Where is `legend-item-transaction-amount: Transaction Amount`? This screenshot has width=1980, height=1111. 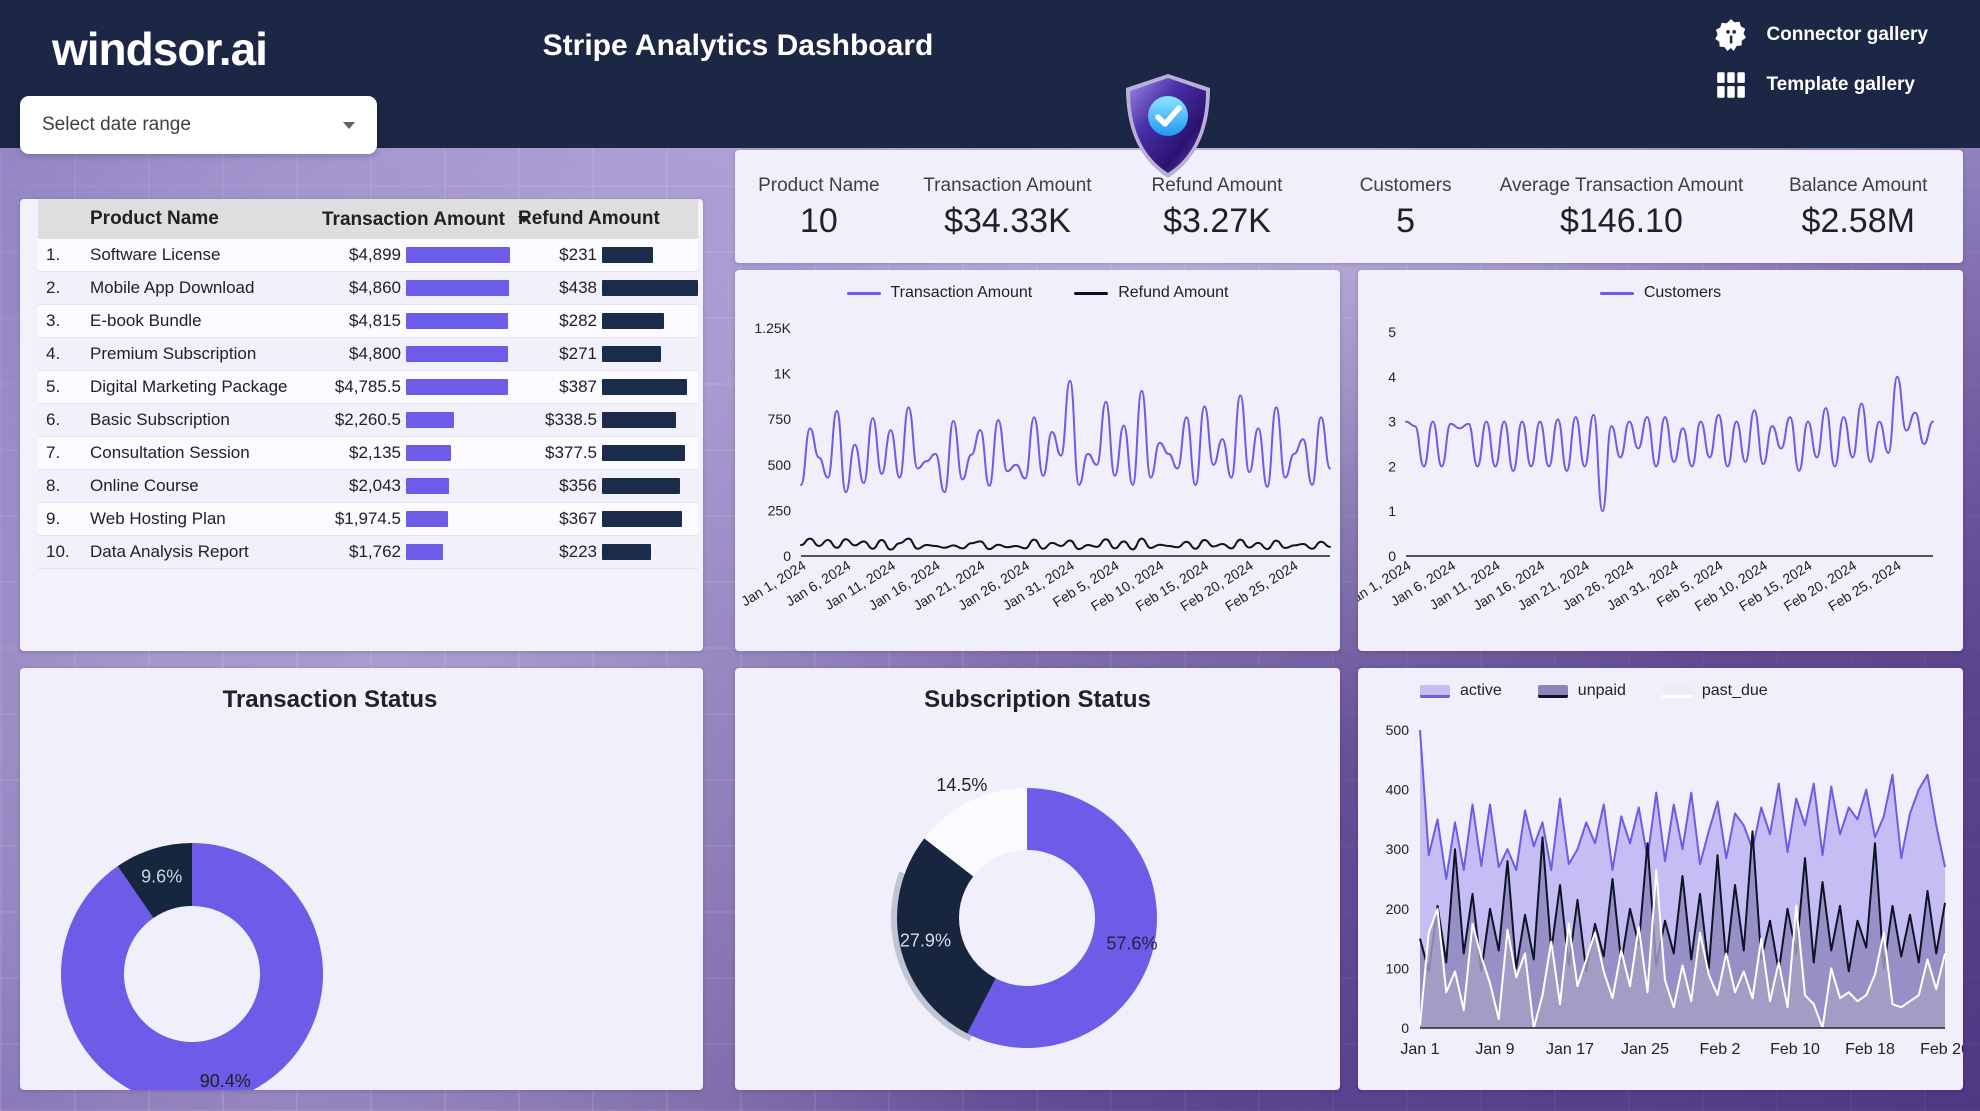
legend-item-transaction-amount: Transaction Amount is located at coordinates (939, 293).